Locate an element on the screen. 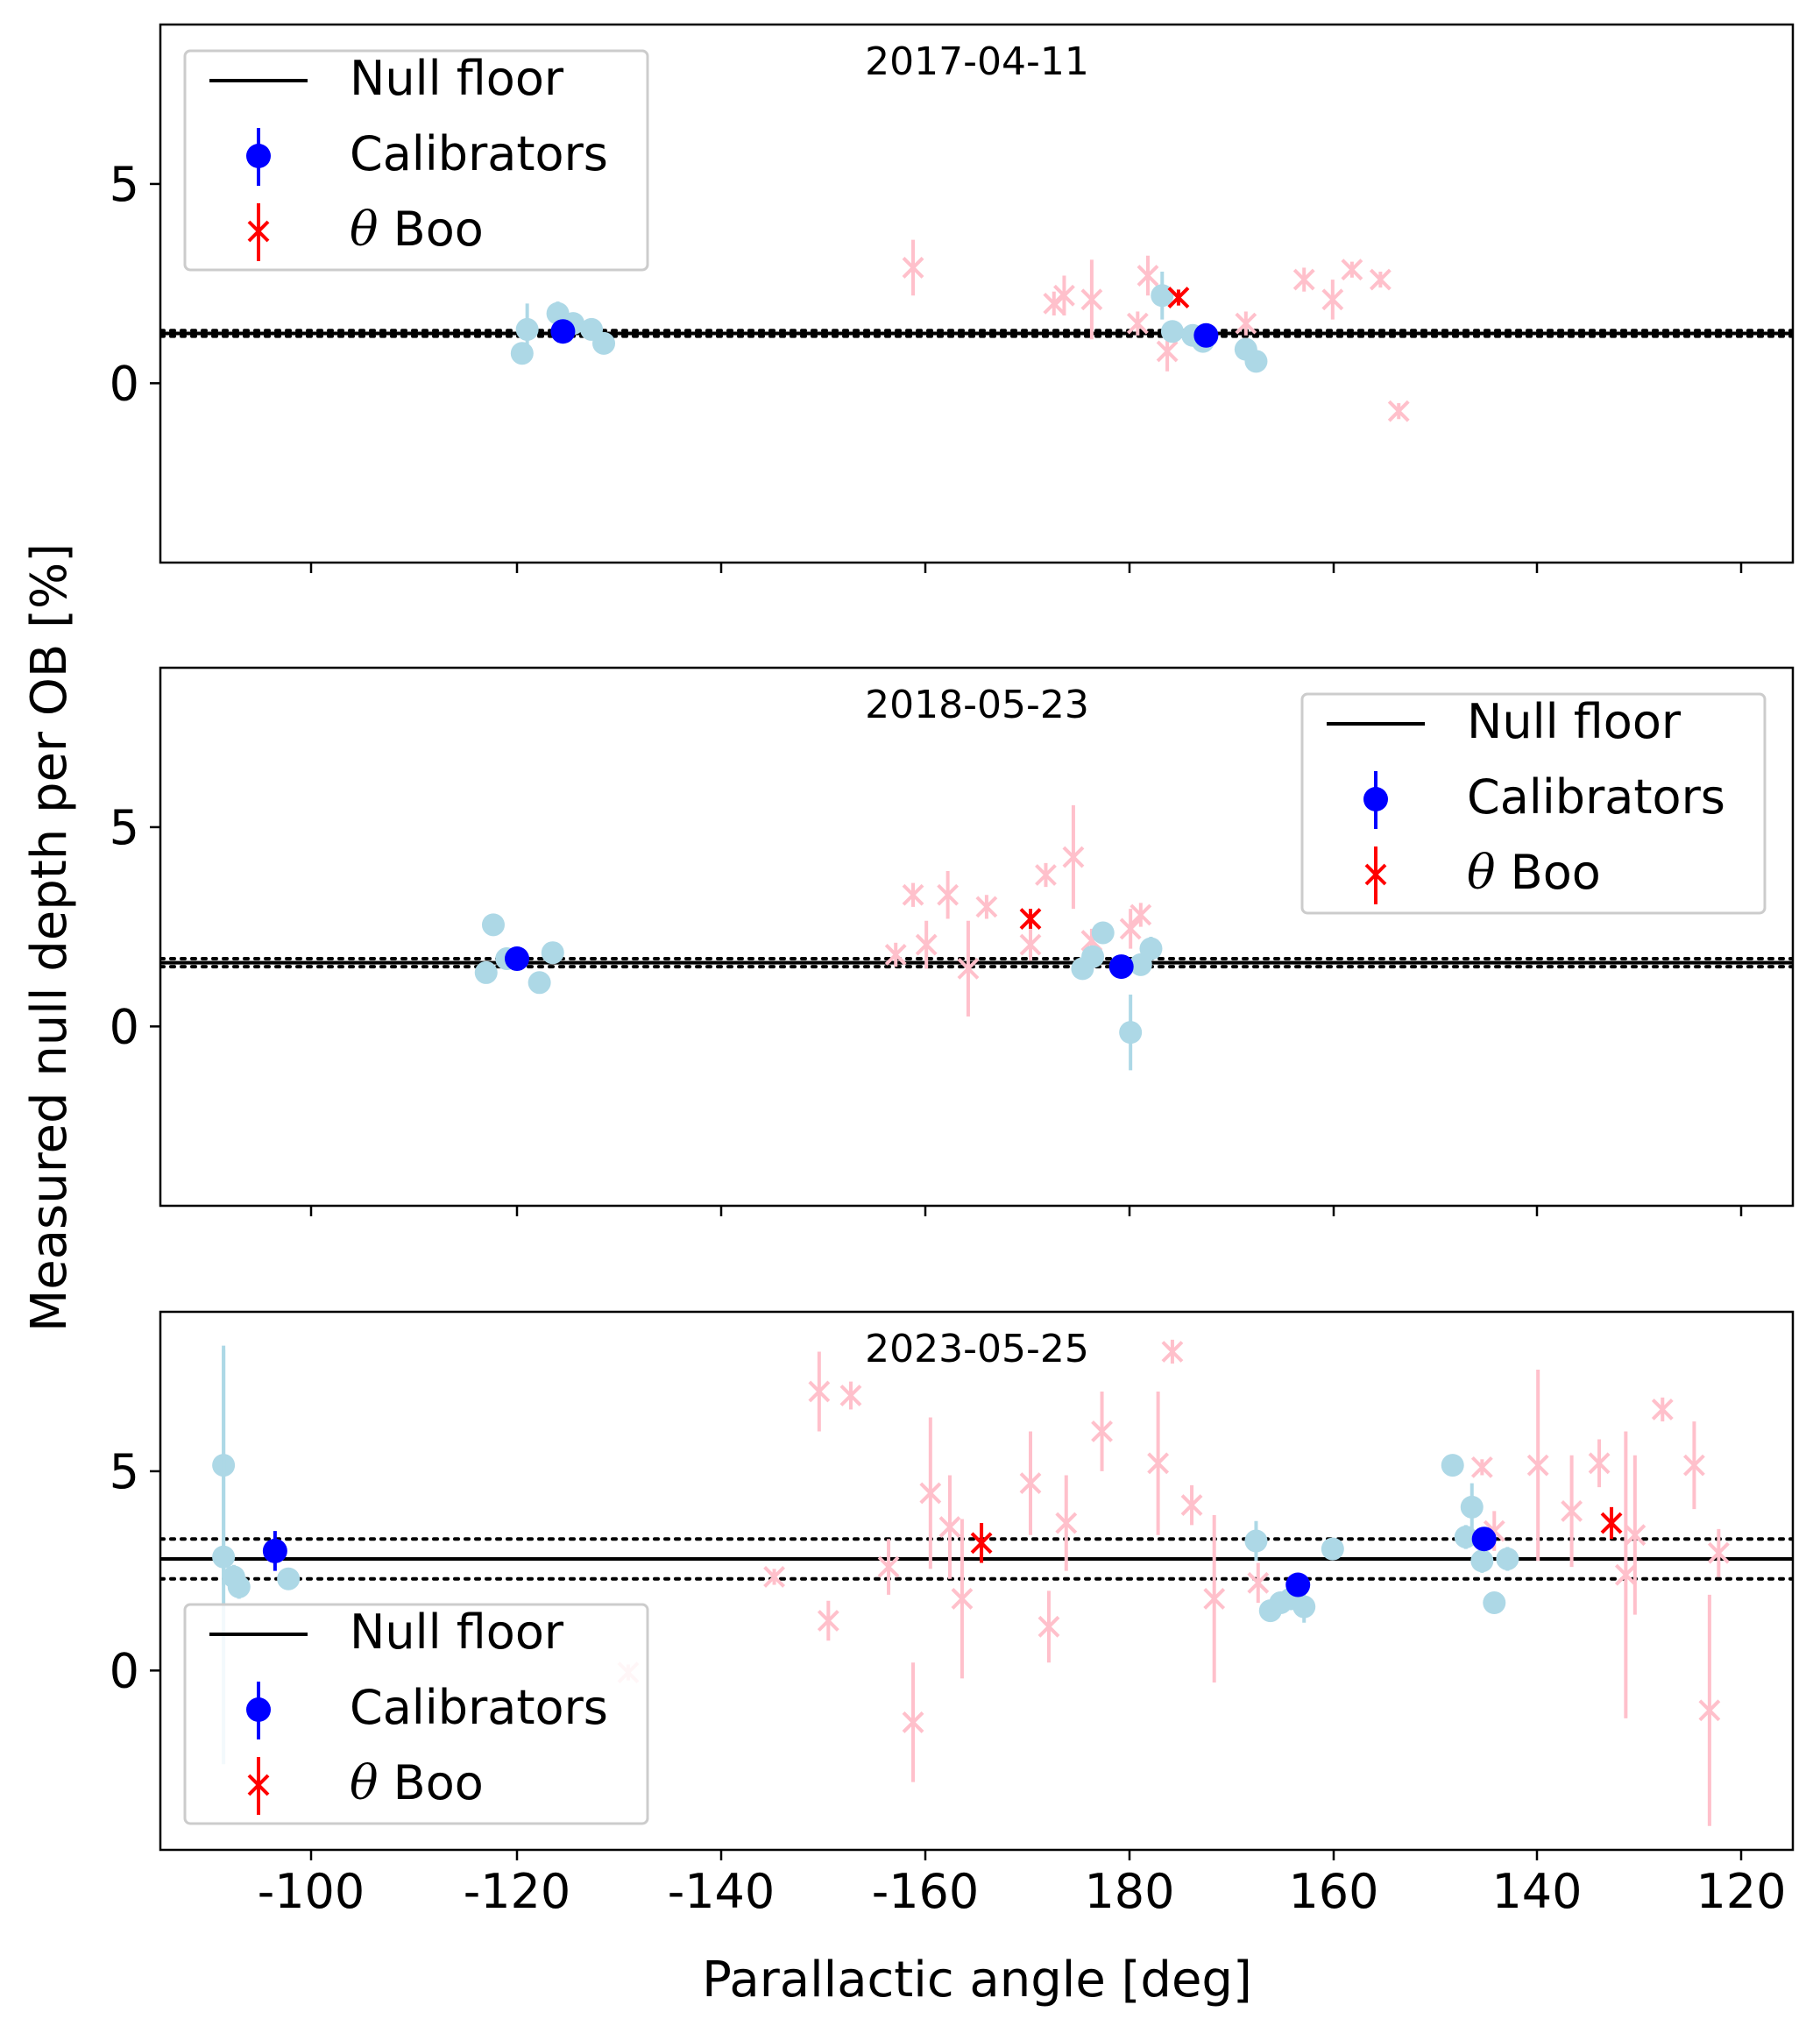  x-tick-label: 160 is located at coordinates (1333, 1891).